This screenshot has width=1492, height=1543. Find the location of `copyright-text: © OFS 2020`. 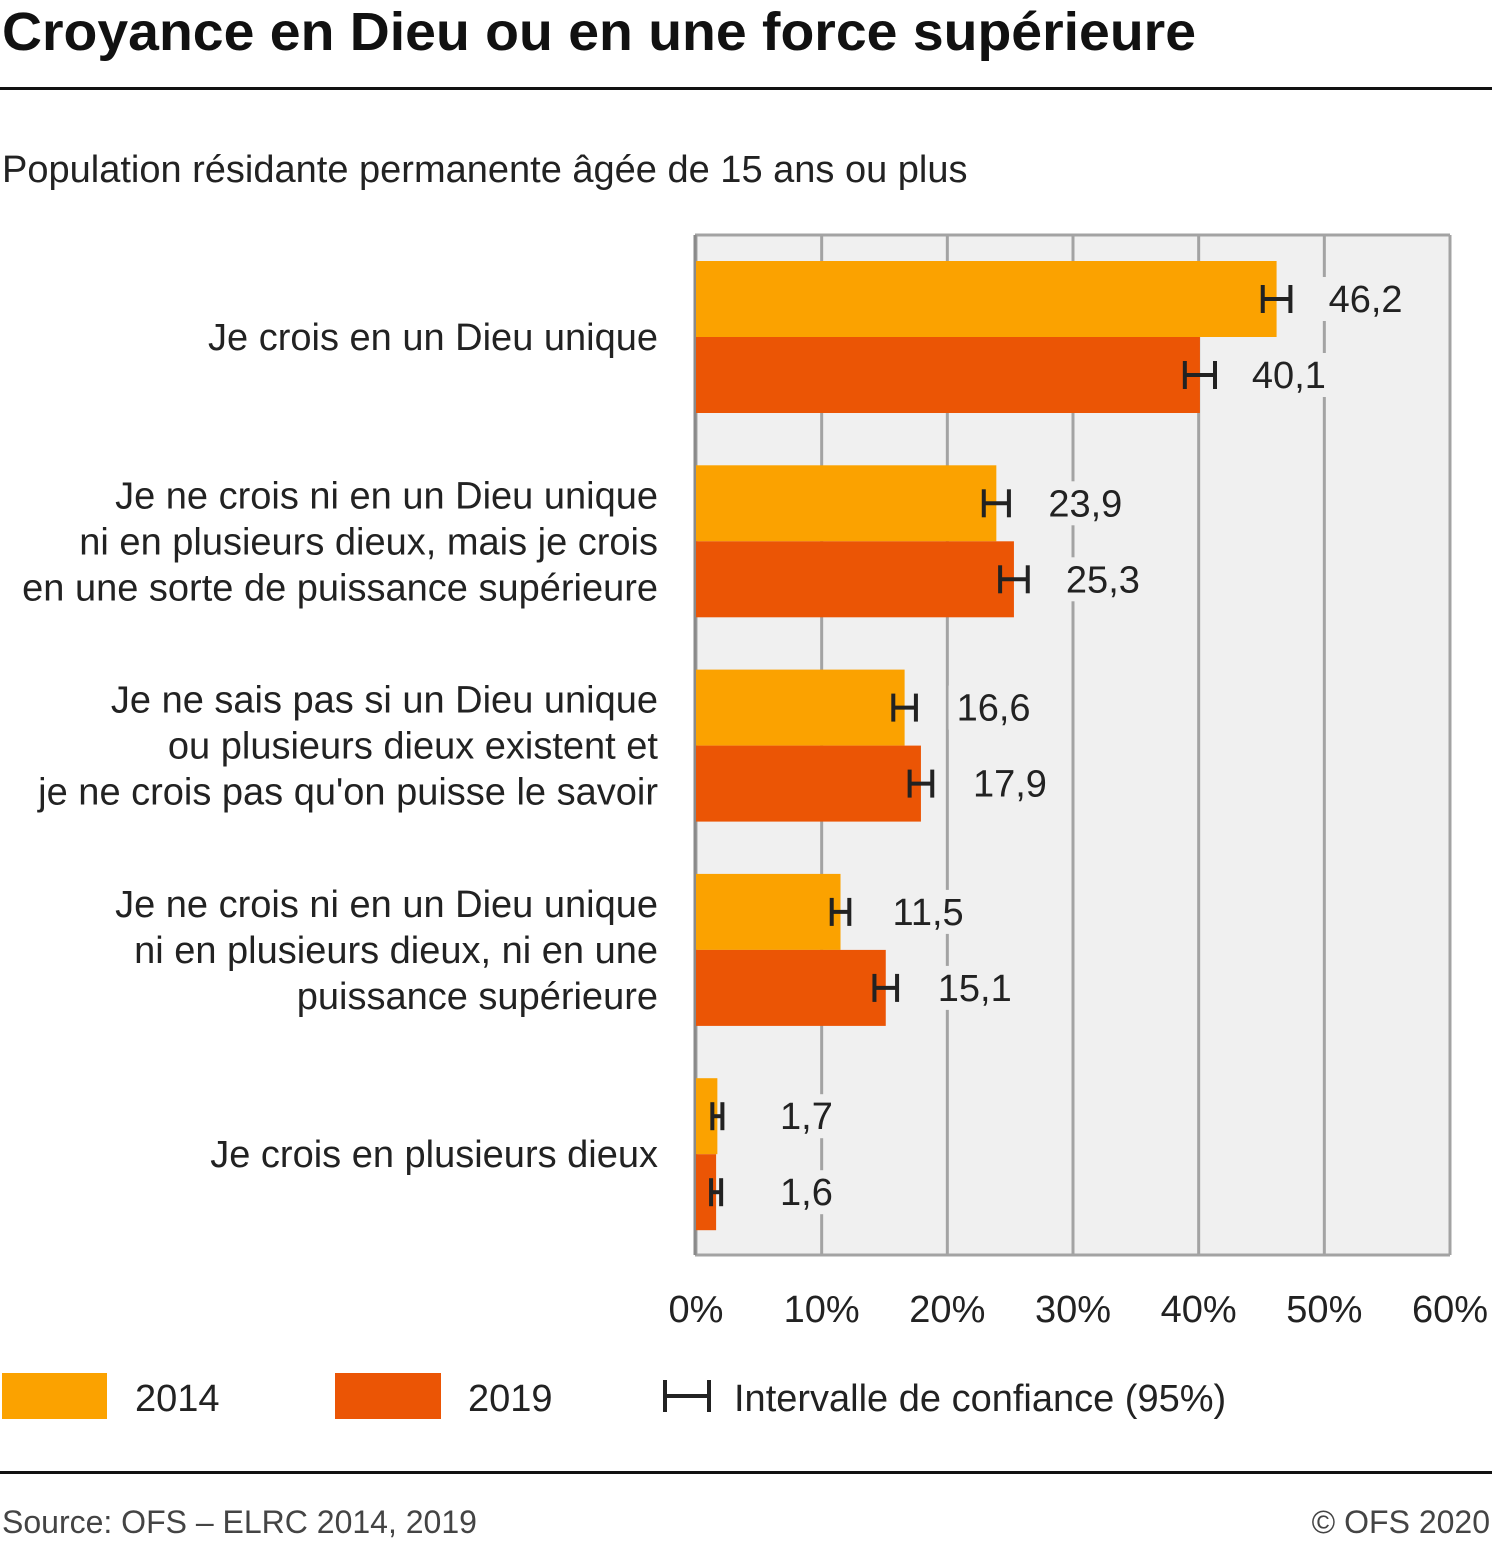

copyright-text: © OFS 2020 is located at coordinates (1401, 1522).